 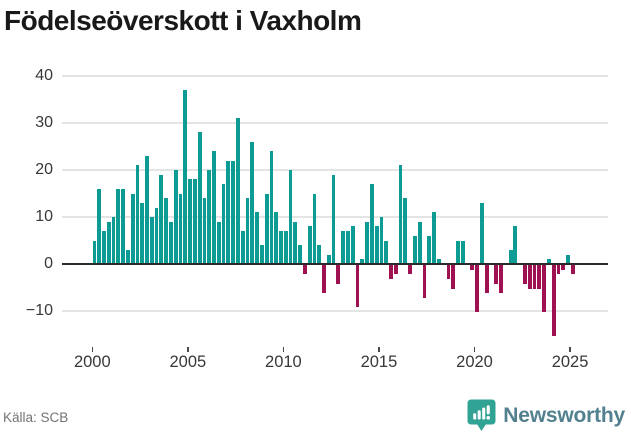 I want to click on brand-wordmark: Newsworthy, so click(x=564, y=415).